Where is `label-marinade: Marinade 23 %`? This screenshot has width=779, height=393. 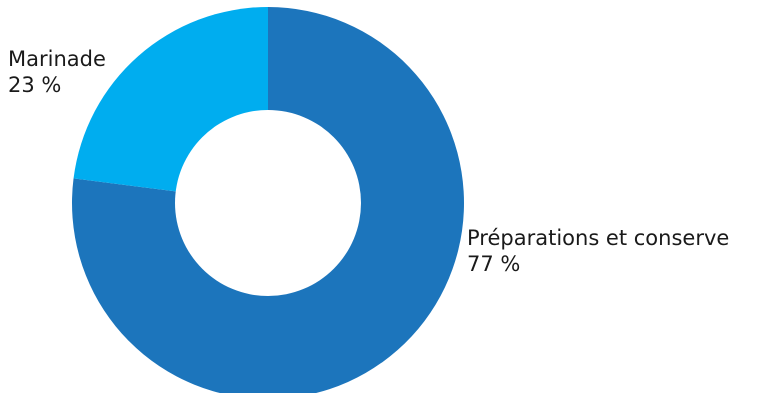
label-marinade: Marinade 23 % is located at coordinates (57, 72).